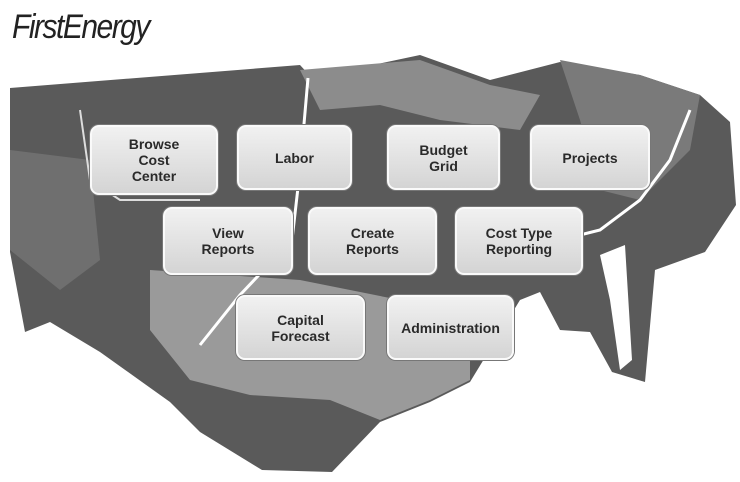 Image resolution: width=740 pixels, height=482 pixels. What do you see at coordinates (519, 241) in the screenshot?
I see `menu-button: Cost Type Reporting` at bounding box center [519, 241].